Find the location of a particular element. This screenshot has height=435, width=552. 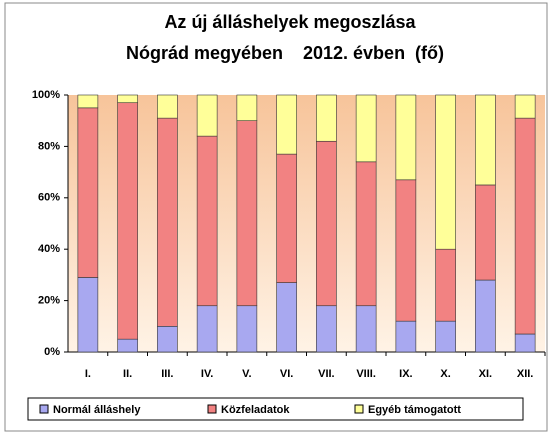

x-tick-label: XII. is located at coordinates (525, 374).